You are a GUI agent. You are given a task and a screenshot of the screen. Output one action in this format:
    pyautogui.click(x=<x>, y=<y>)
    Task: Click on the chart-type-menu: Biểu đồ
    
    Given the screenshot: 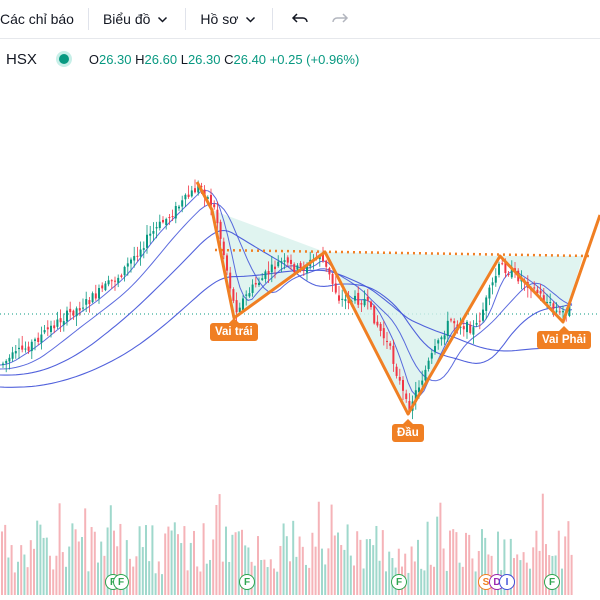 What is the action you would take?
    pyautogui.click(x=135, y=19)
    